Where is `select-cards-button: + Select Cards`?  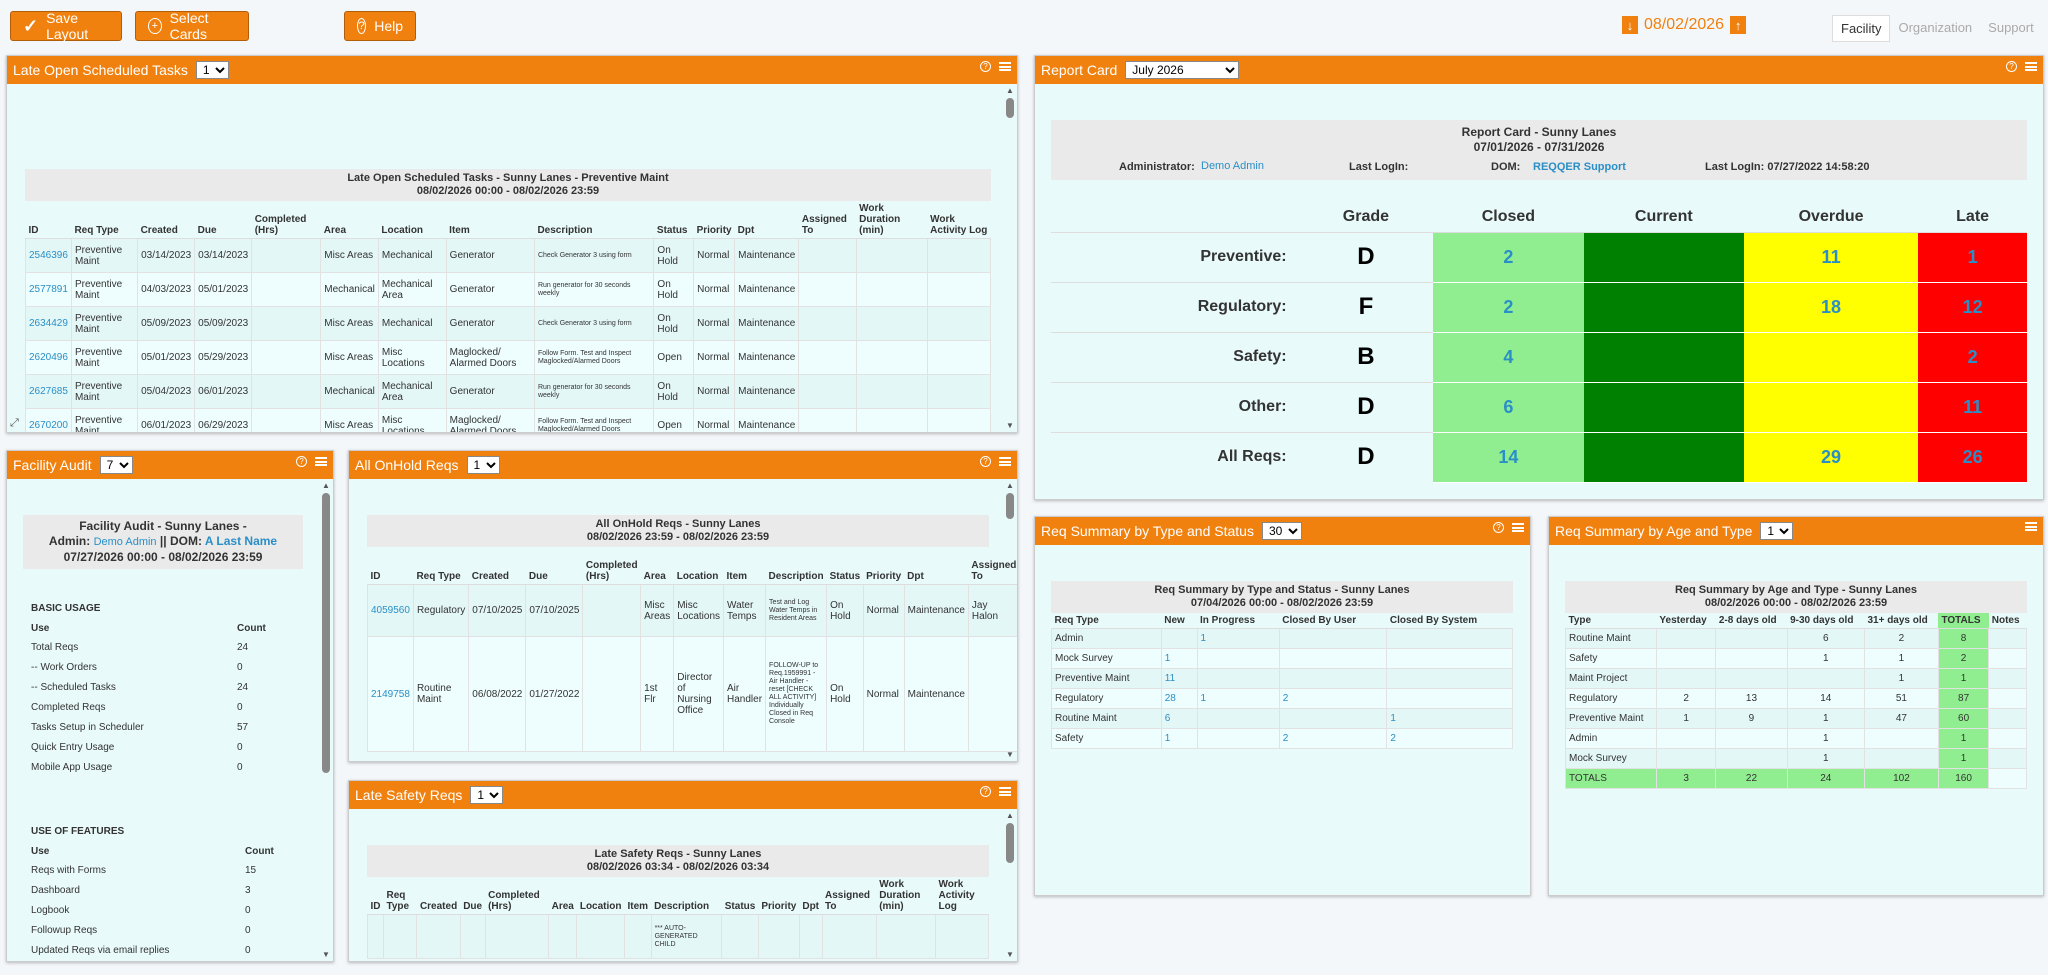
select-cards-button: + Select Cards is located at coordinates (192, 26).